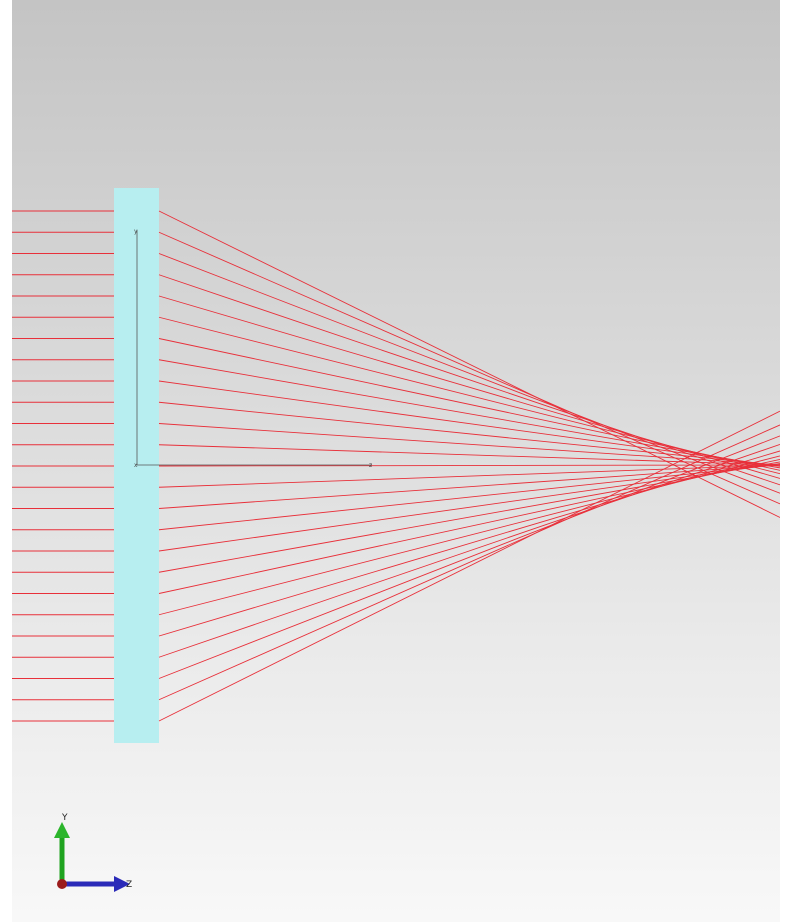 The width and height of the screenshot is (790, 922). I want to click on triad-x-dot, so click(62, 884).